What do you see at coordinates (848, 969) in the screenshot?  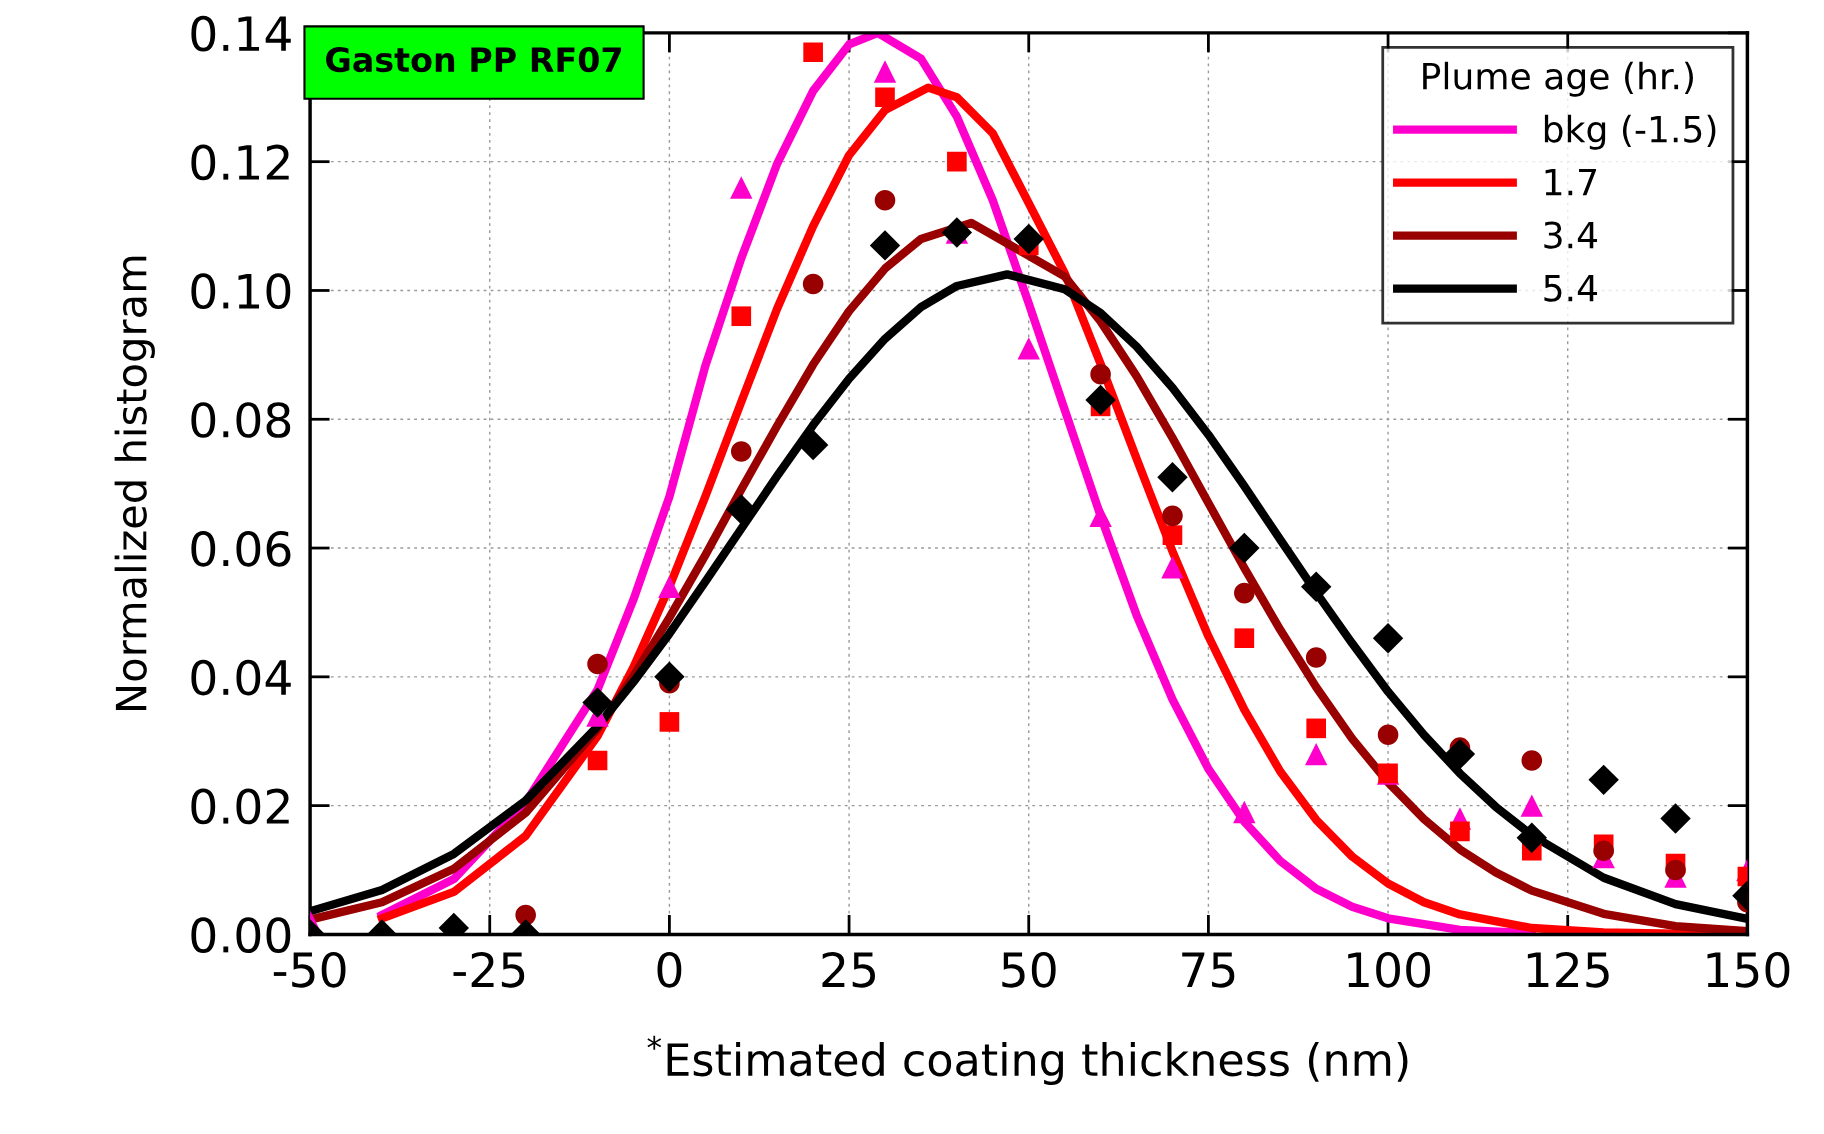 I see `x-tick-label: 25` at bounding box center [848, 969].